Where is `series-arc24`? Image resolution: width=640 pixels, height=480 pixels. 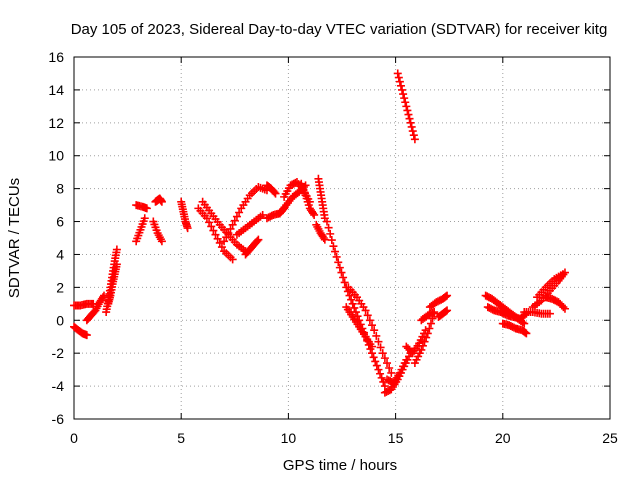 series-arc24 is located at coordinates (370, 330).